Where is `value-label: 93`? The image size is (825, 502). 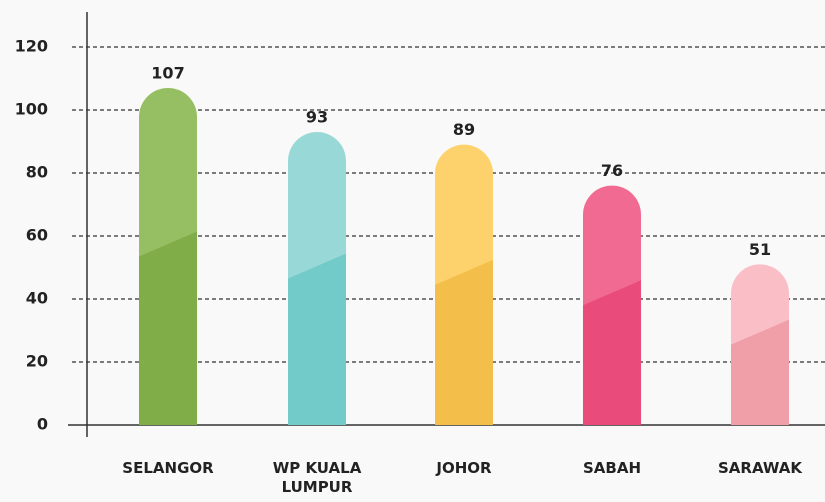 value-label: 93 is located at coordinates (317, 117).